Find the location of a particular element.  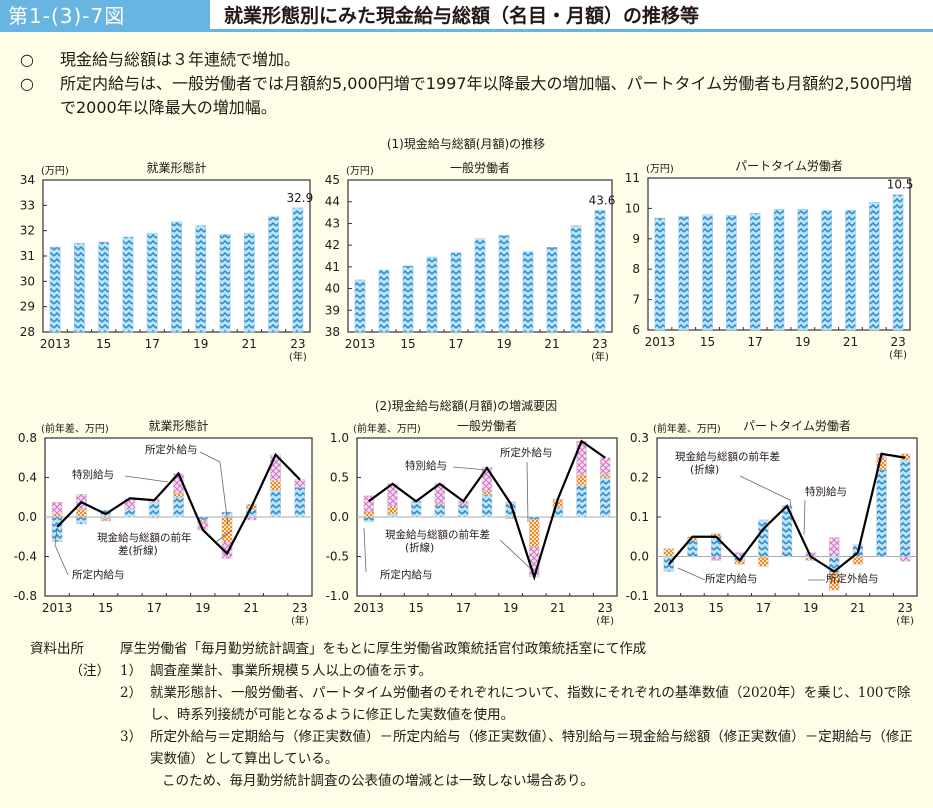

y-tick-label: 29 is located at coordinates (27, 307).